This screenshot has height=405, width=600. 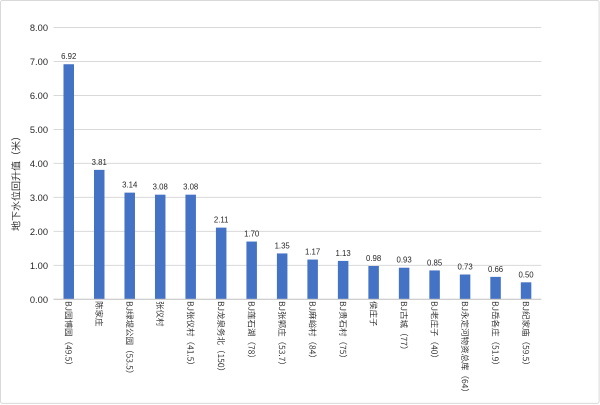 I want to click on svg-text: 7.00, so click(x=39, y=62).